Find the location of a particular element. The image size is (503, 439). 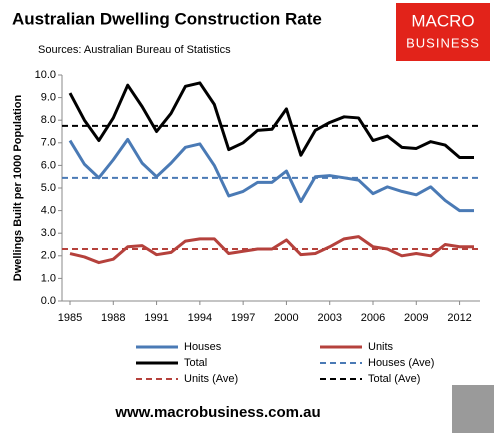

legend-label: Houses (Ave) is located at coordinates (401, 363).